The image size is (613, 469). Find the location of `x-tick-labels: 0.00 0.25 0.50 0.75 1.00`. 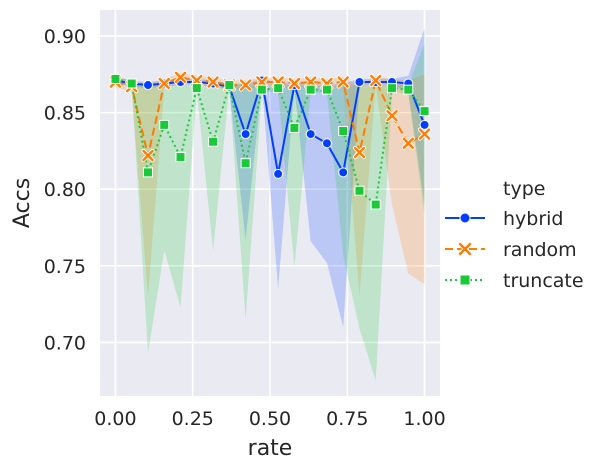

x-tick-labels: 0.00 0.25 0.50 0.75 1.00 is located at coordinates (269, 419).